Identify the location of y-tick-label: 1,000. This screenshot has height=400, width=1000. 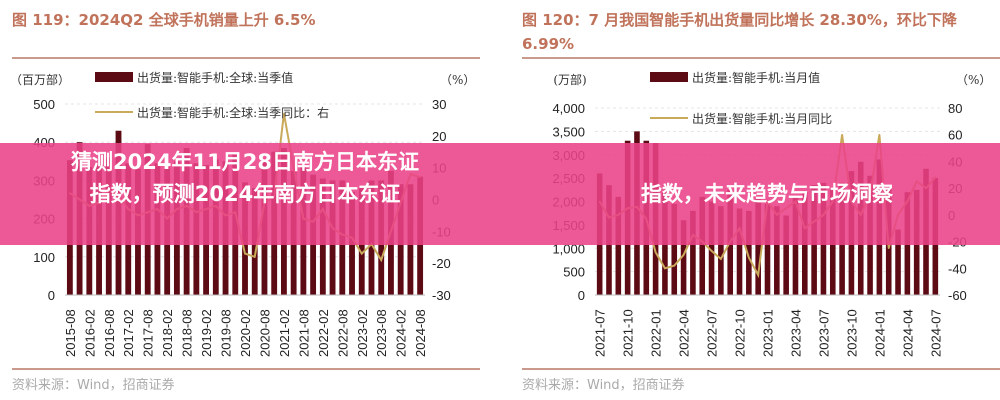
(568, 248).